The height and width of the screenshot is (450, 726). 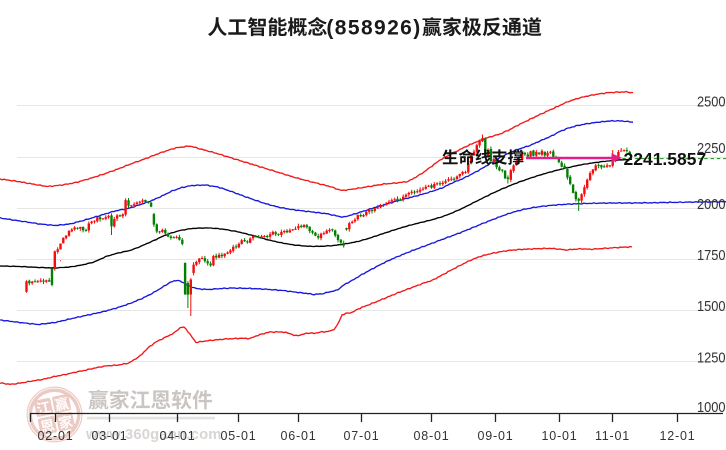 What do you see at coordinates (178, 436) in the screenshot?
I see `svg-text: 04-01` at bounding box center [178, 436].